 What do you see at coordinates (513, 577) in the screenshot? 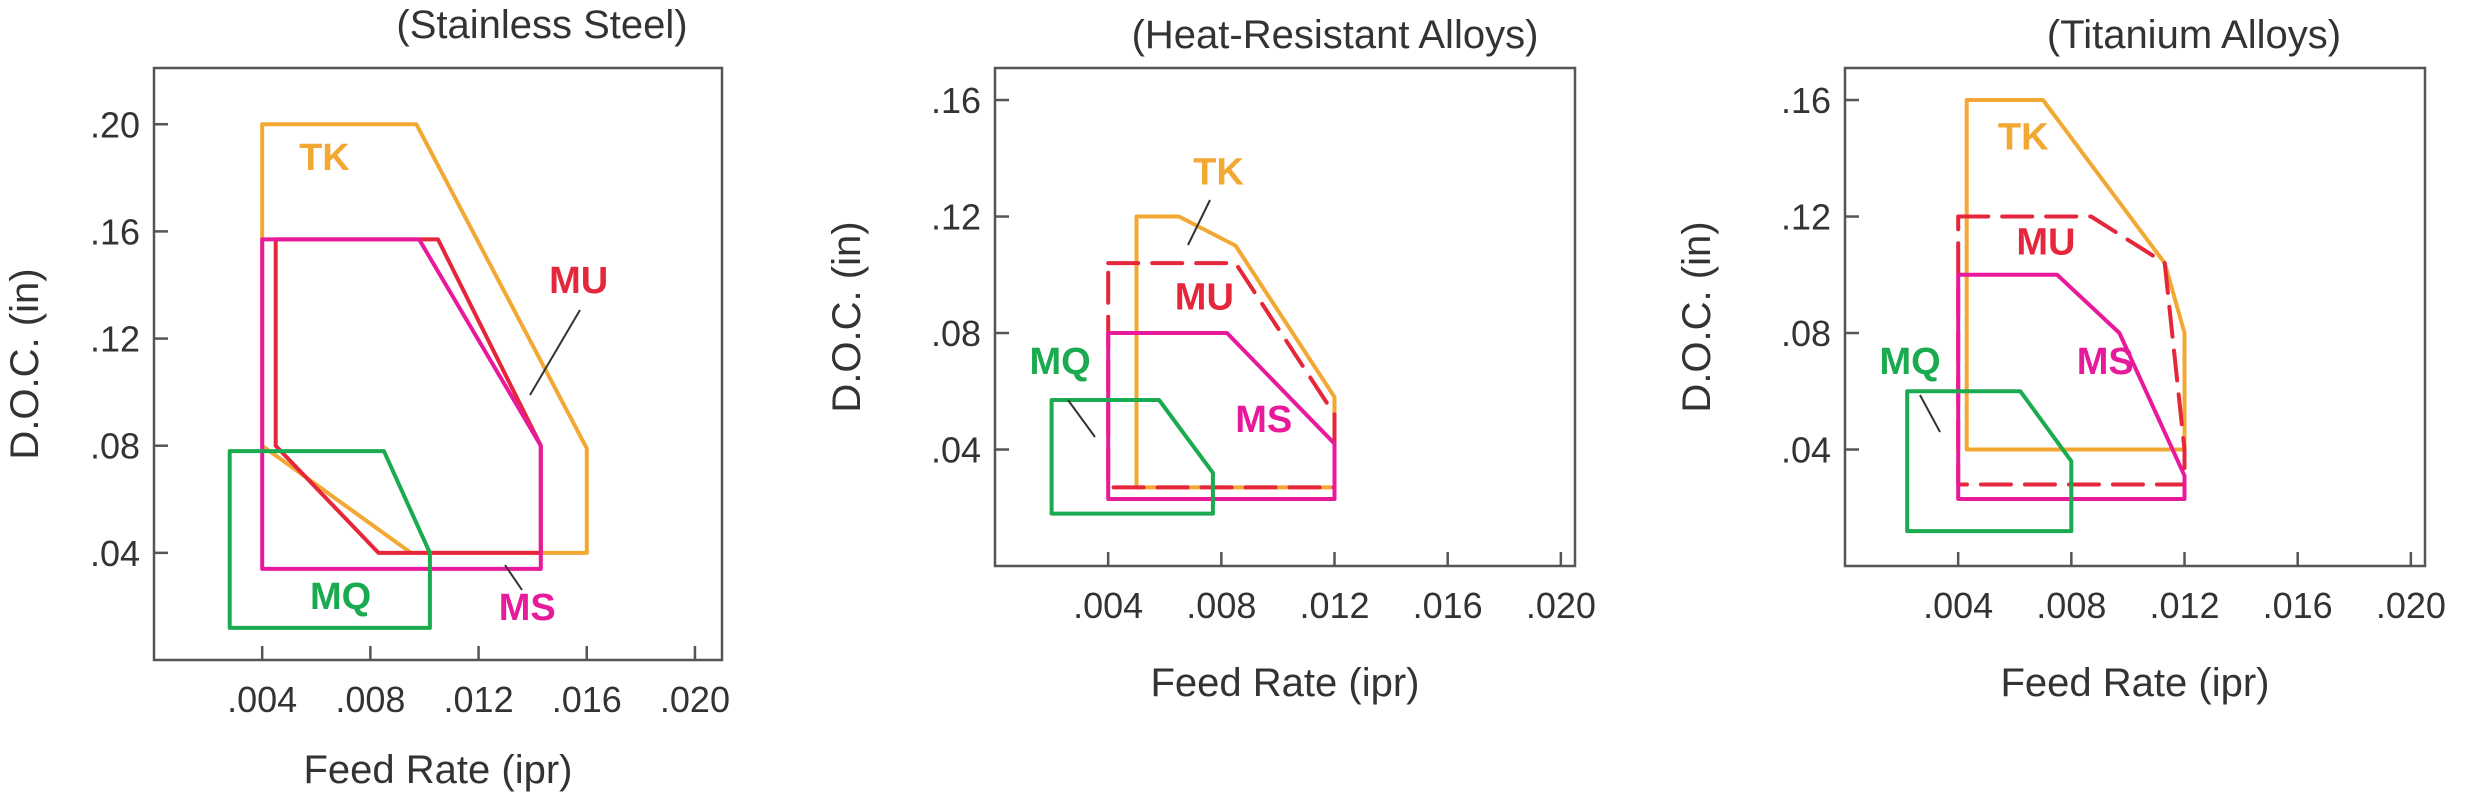
I see `ms-leader-line` at bounding box center [513, 577].